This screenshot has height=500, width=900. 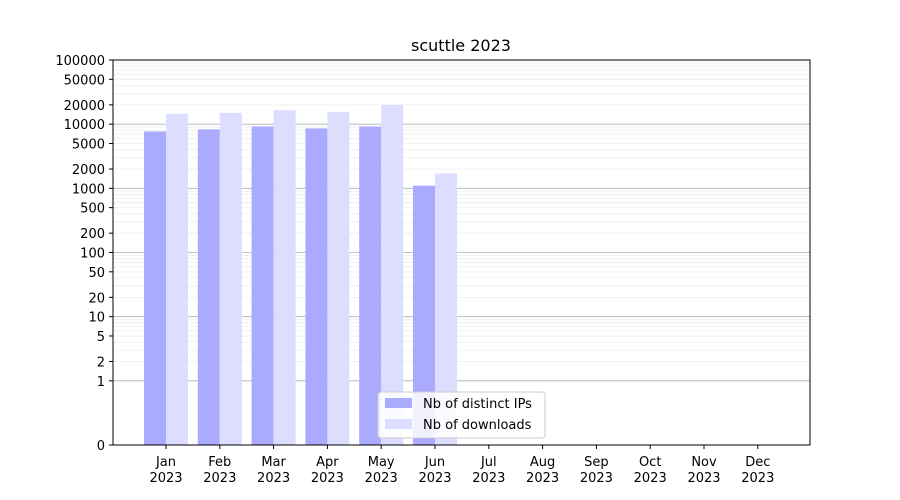 I want to click on y-tick-label: 5, so click(x=101, y=337).